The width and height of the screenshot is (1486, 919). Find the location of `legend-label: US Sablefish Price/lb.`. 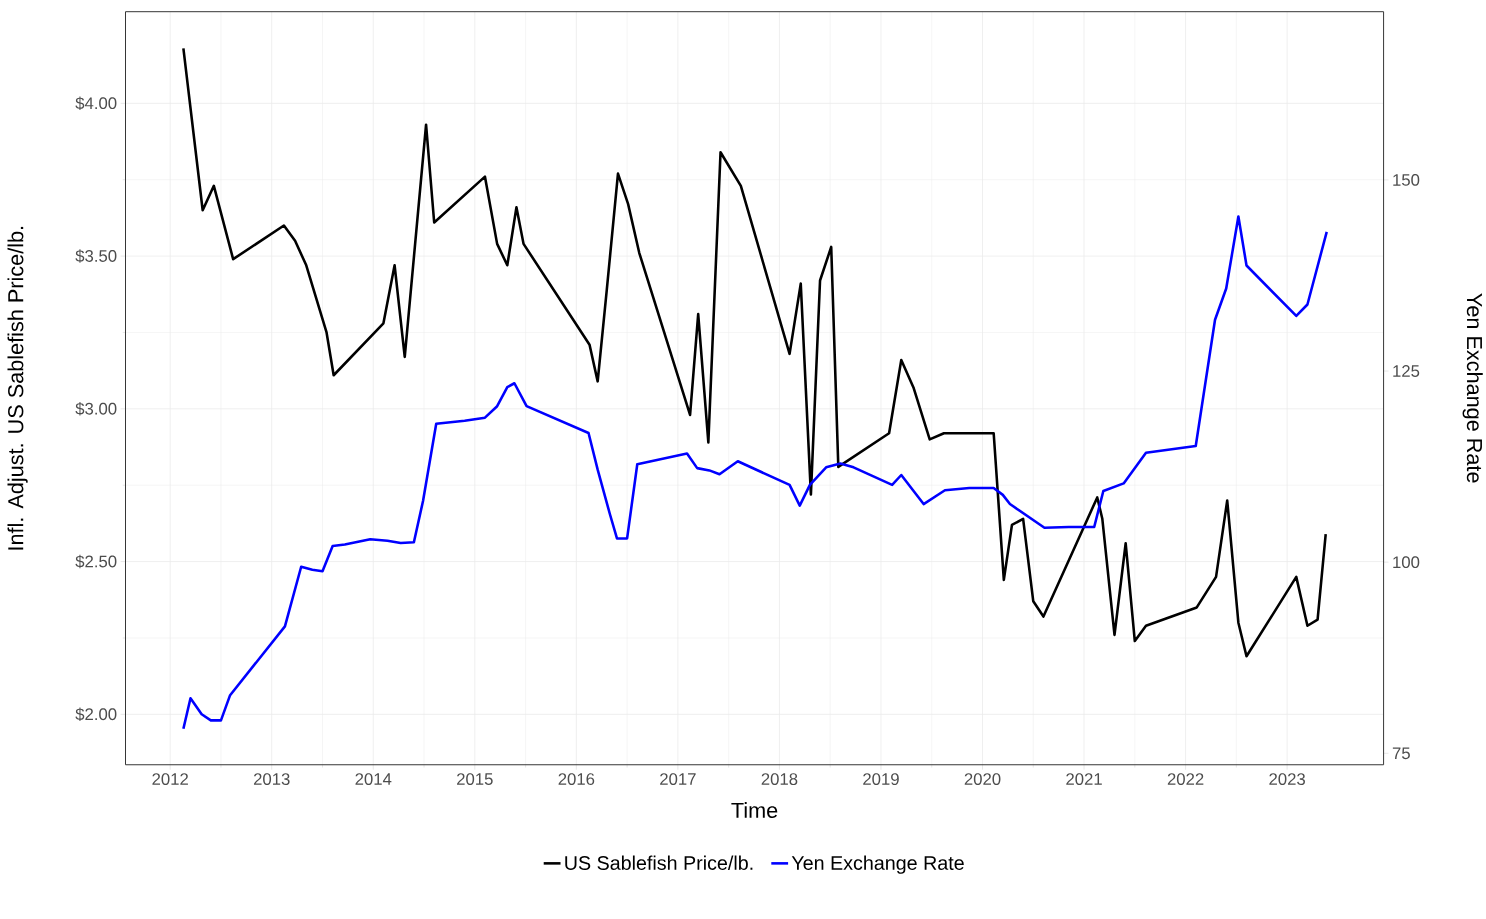

legend-label: US Sablefish Price/lb. is located at coordinates (659, 862).